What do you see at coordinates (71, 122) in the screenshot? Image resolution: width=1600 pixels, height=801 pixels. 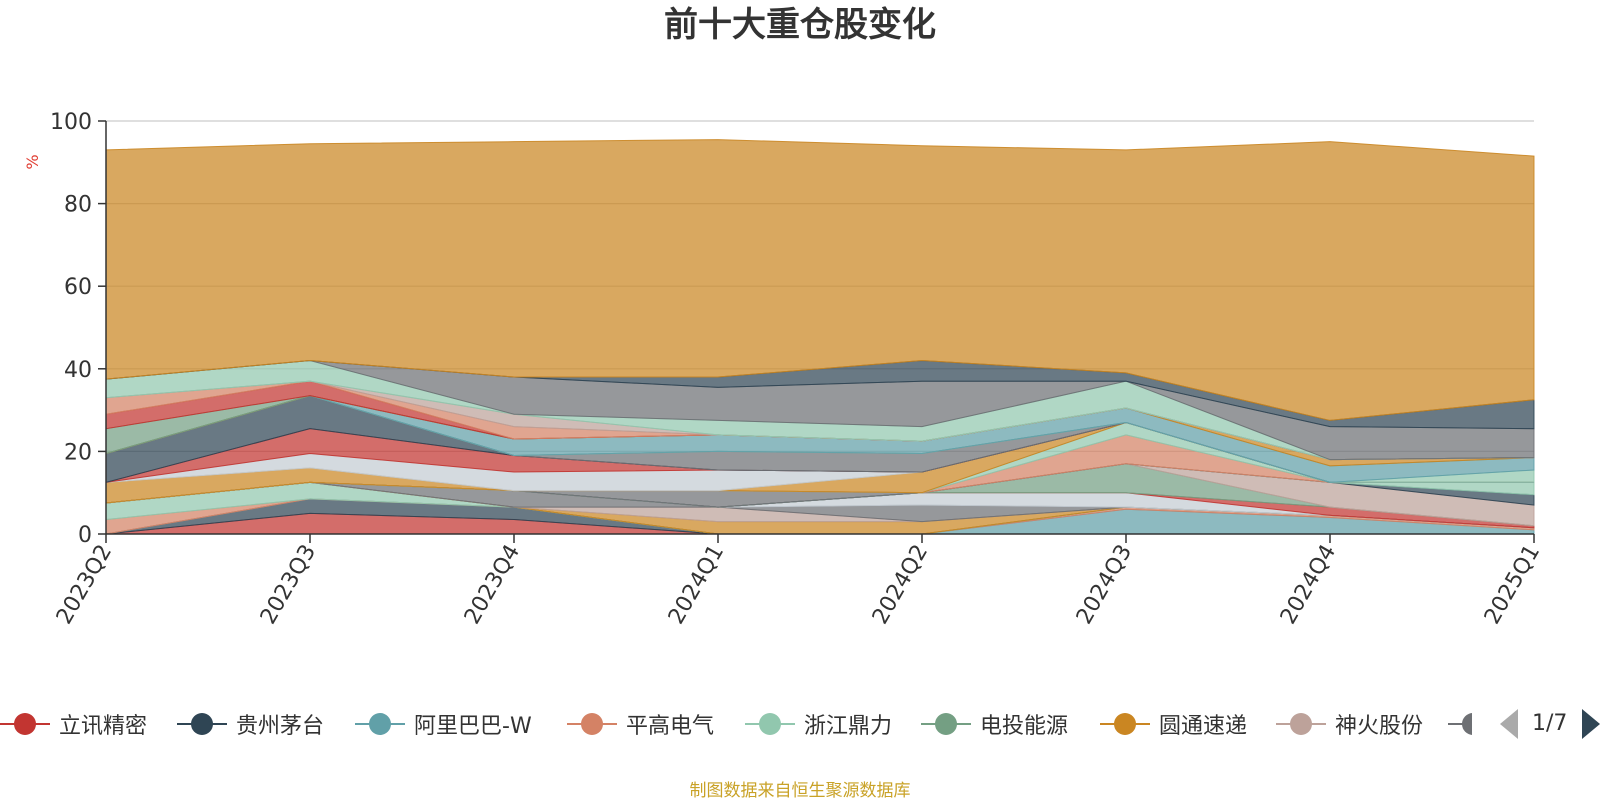 I see `y-tick-label: 100` at bounding box center [71, 122].